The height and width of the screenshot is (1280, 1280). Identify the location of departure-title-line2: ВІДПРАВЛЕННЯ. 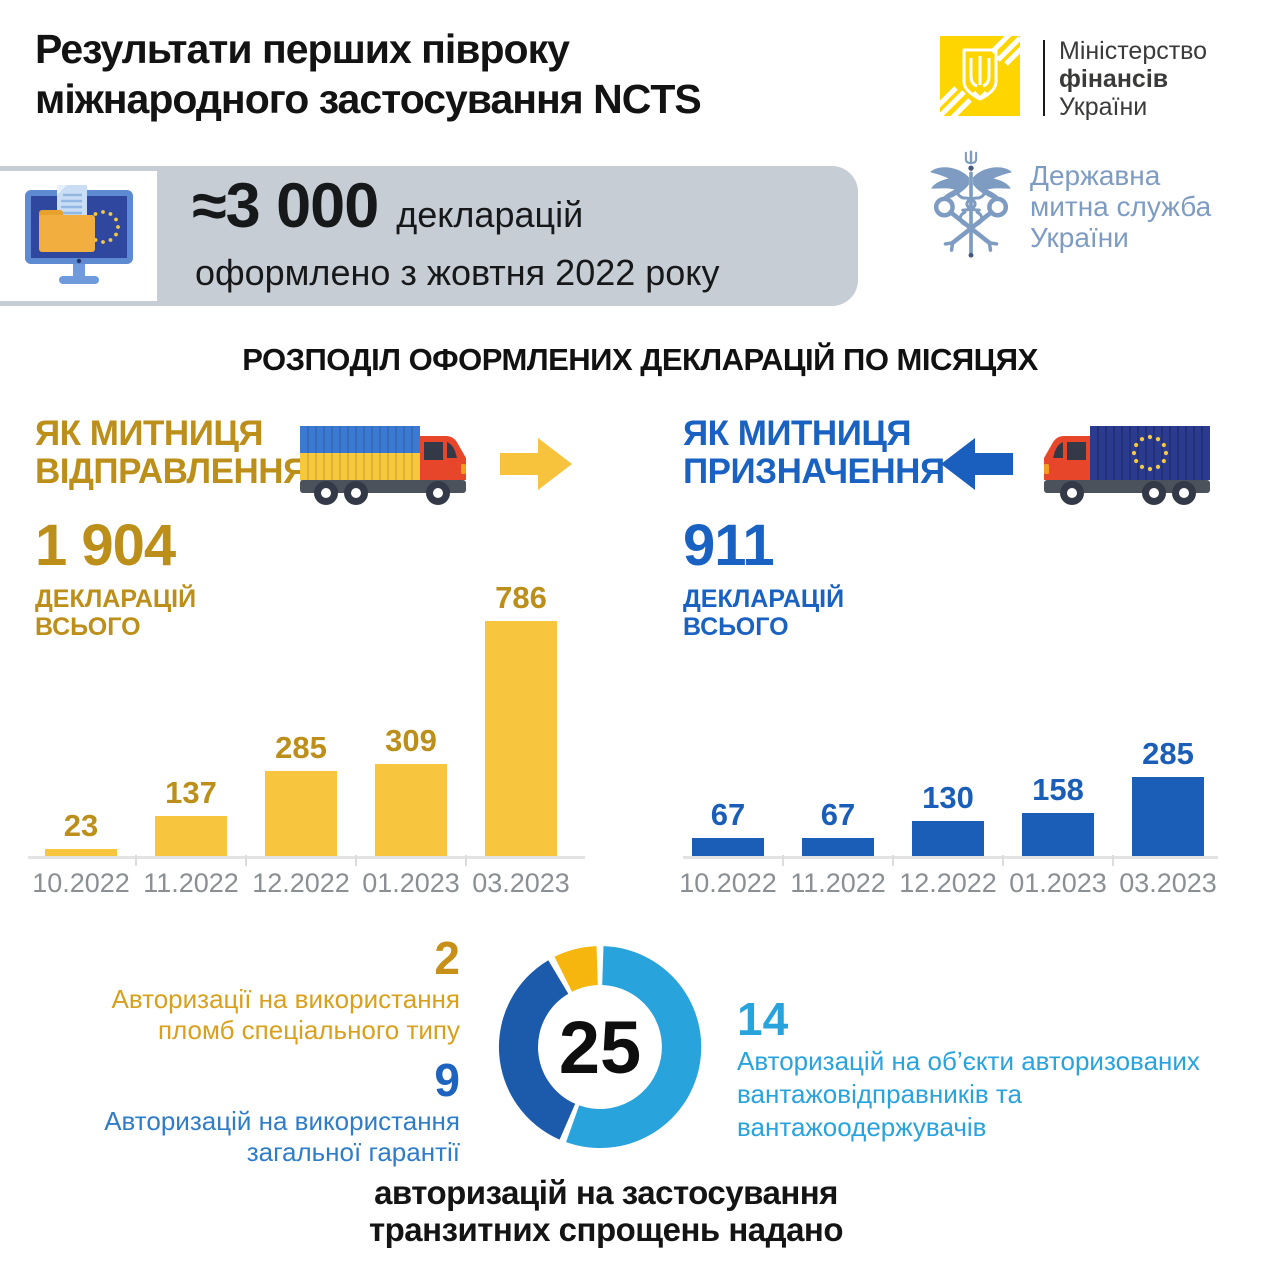
(171, 471).